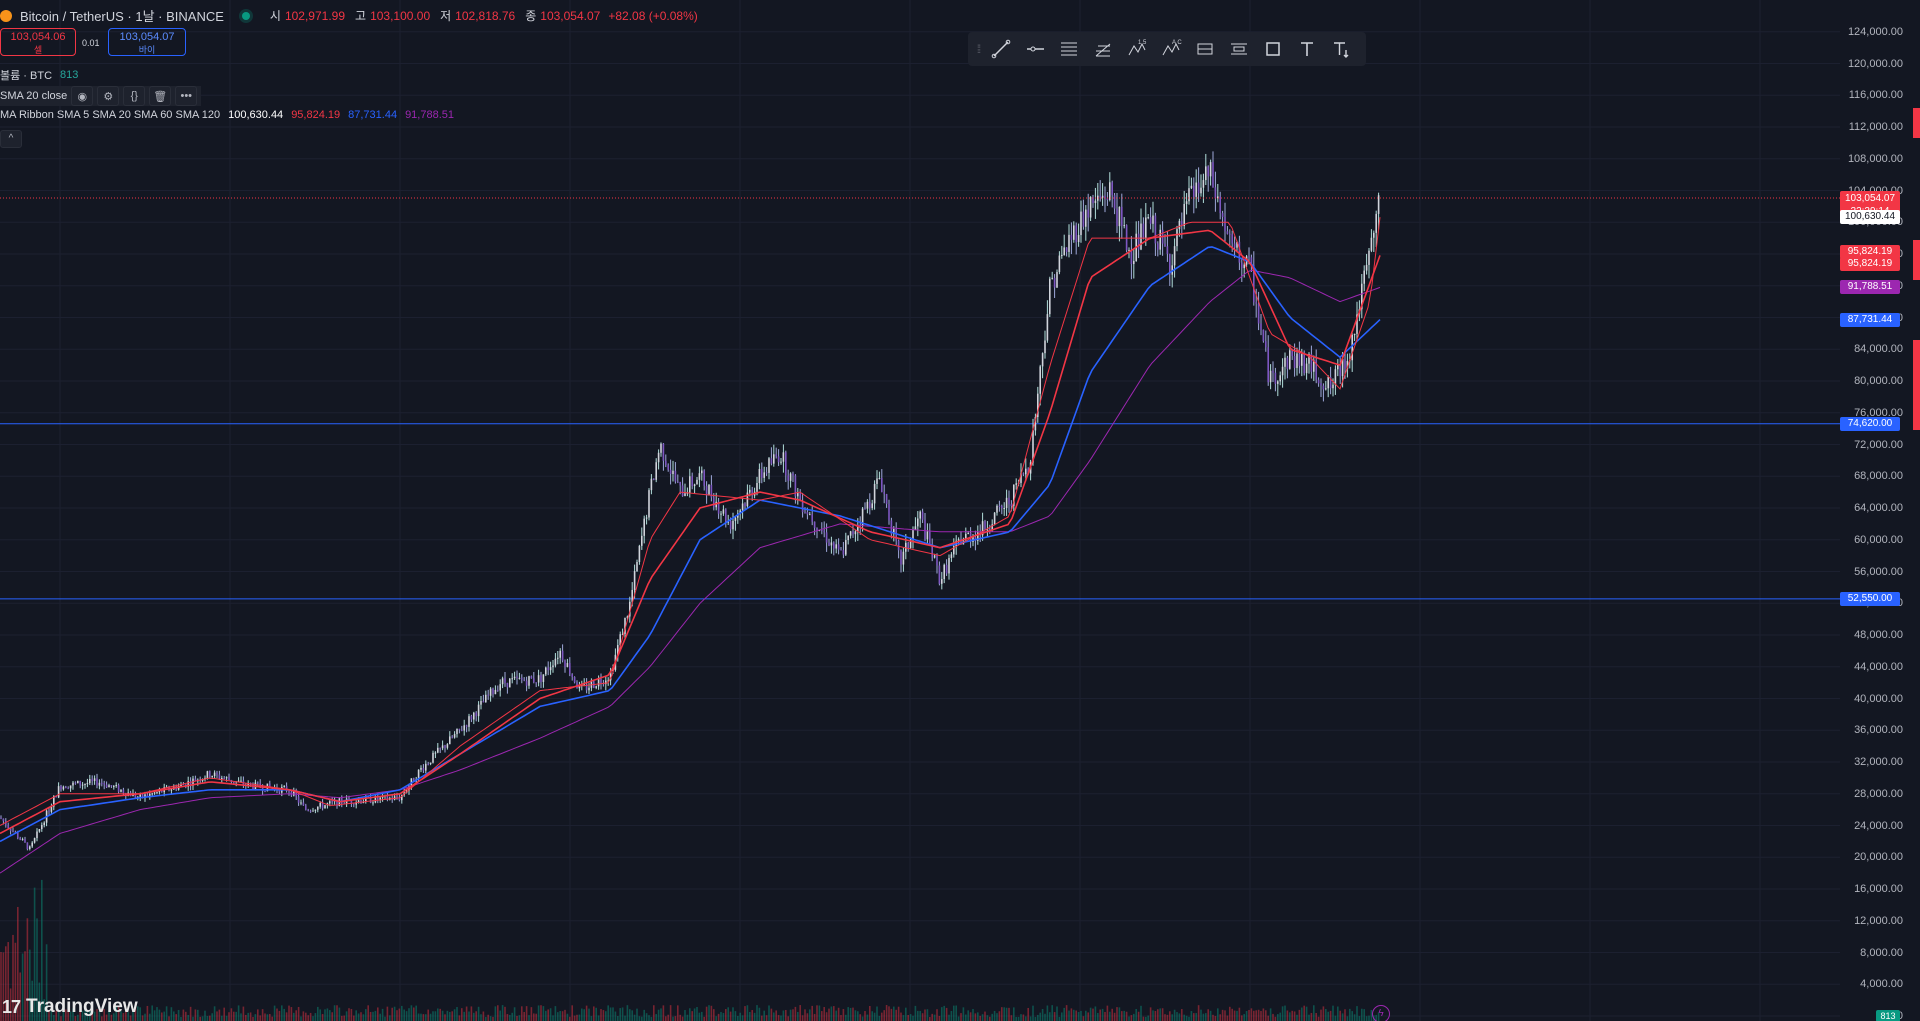  What do you see at coordinates (122, 16) in the screenshot?
I see `symbol-title: Bitcoin / TetherUS · 1날 · BINANCE` at bounding box center [122, 16].